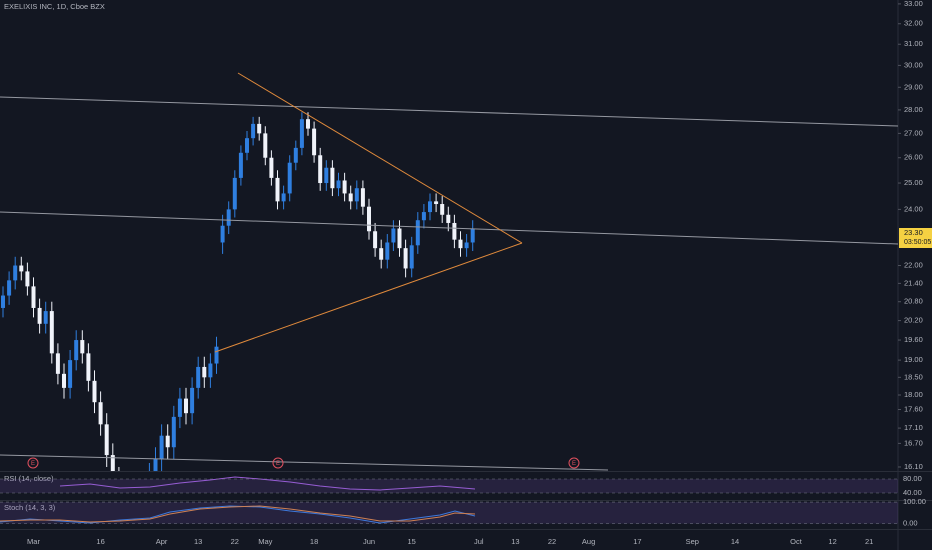 This screenshot has width=932, height=550. Describe the element at coordinates (913, 320) in the screenshot. I see `y-tick-label: 20.20` at that location.